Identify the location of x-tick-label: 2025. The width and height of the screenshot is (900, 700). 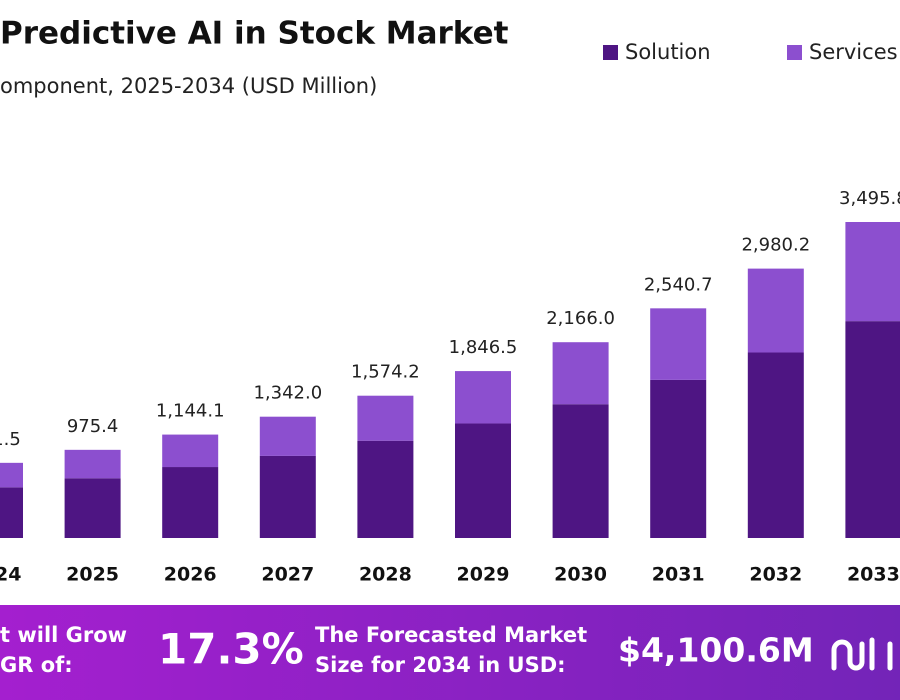
(92, 575).